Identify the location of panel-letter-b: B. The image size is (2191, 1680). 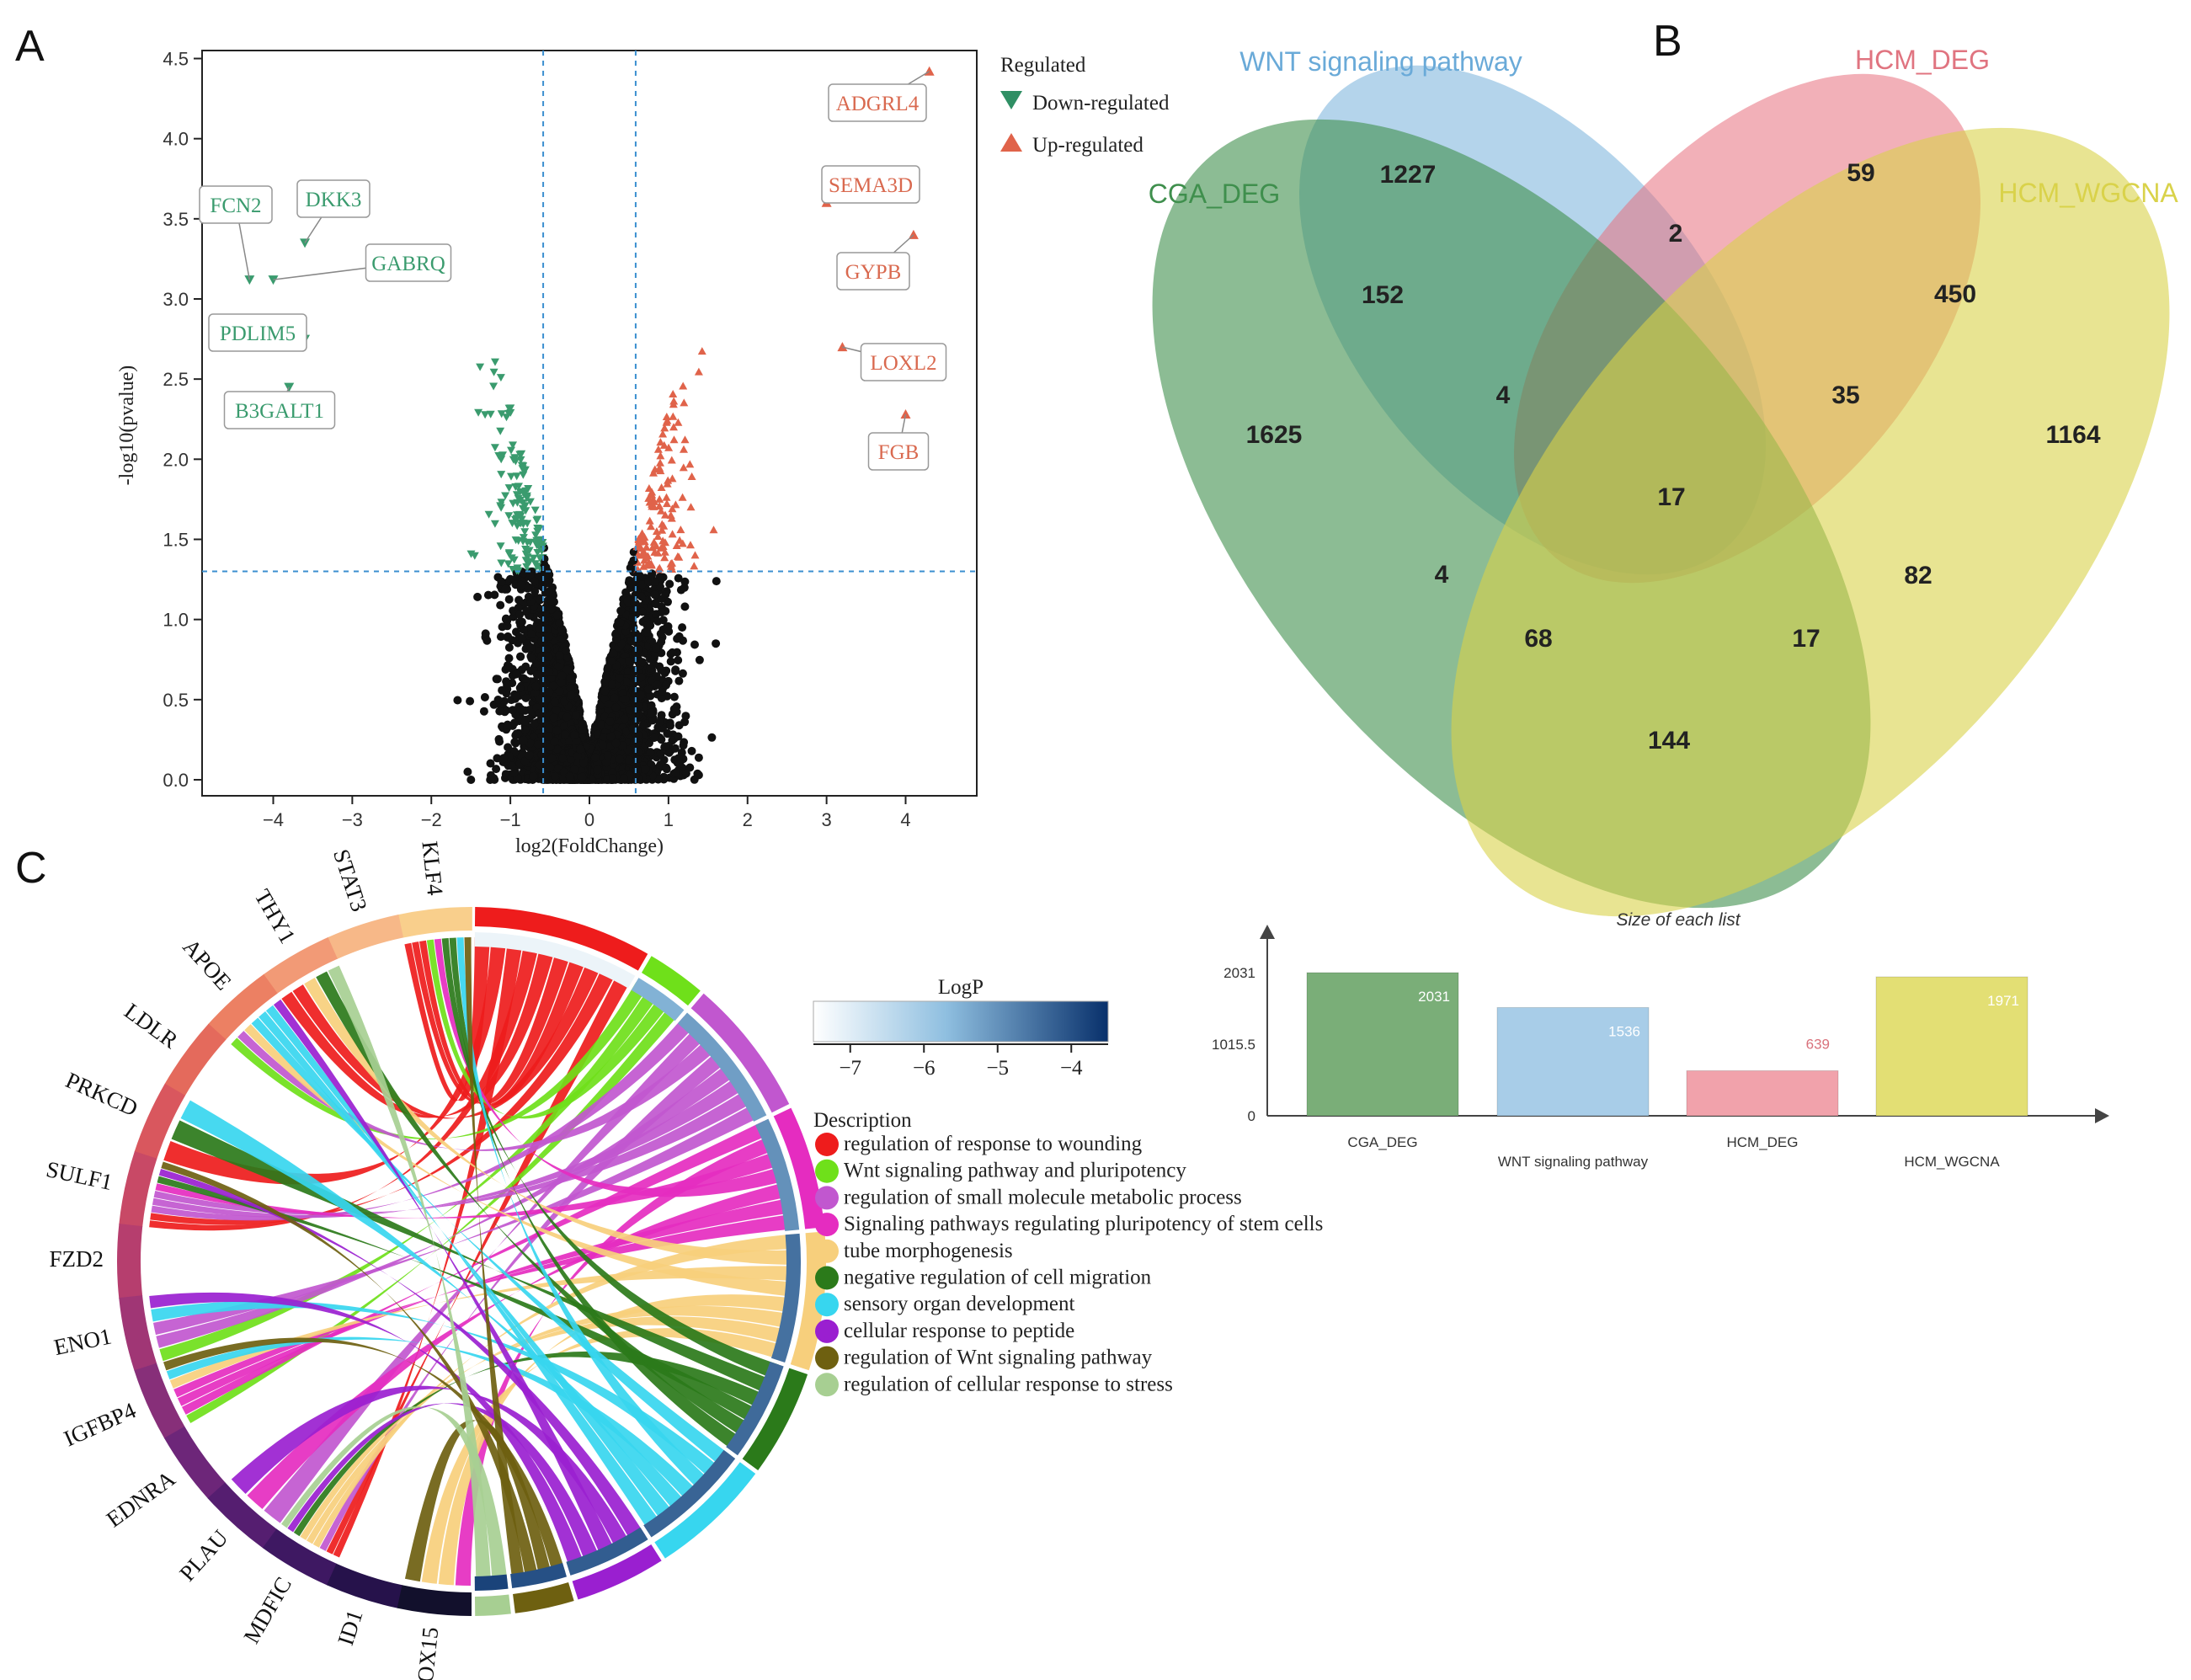
(1667, 41).